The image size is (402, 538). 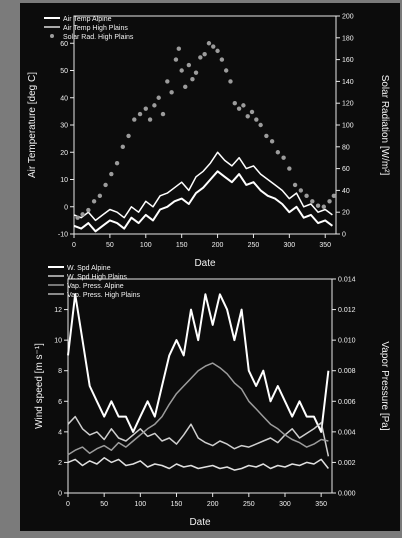 What do you see at coordinates (347, 341) in the screenshot?
I see `y2-tick-label: 0.010` at bounding box center [347, 341].